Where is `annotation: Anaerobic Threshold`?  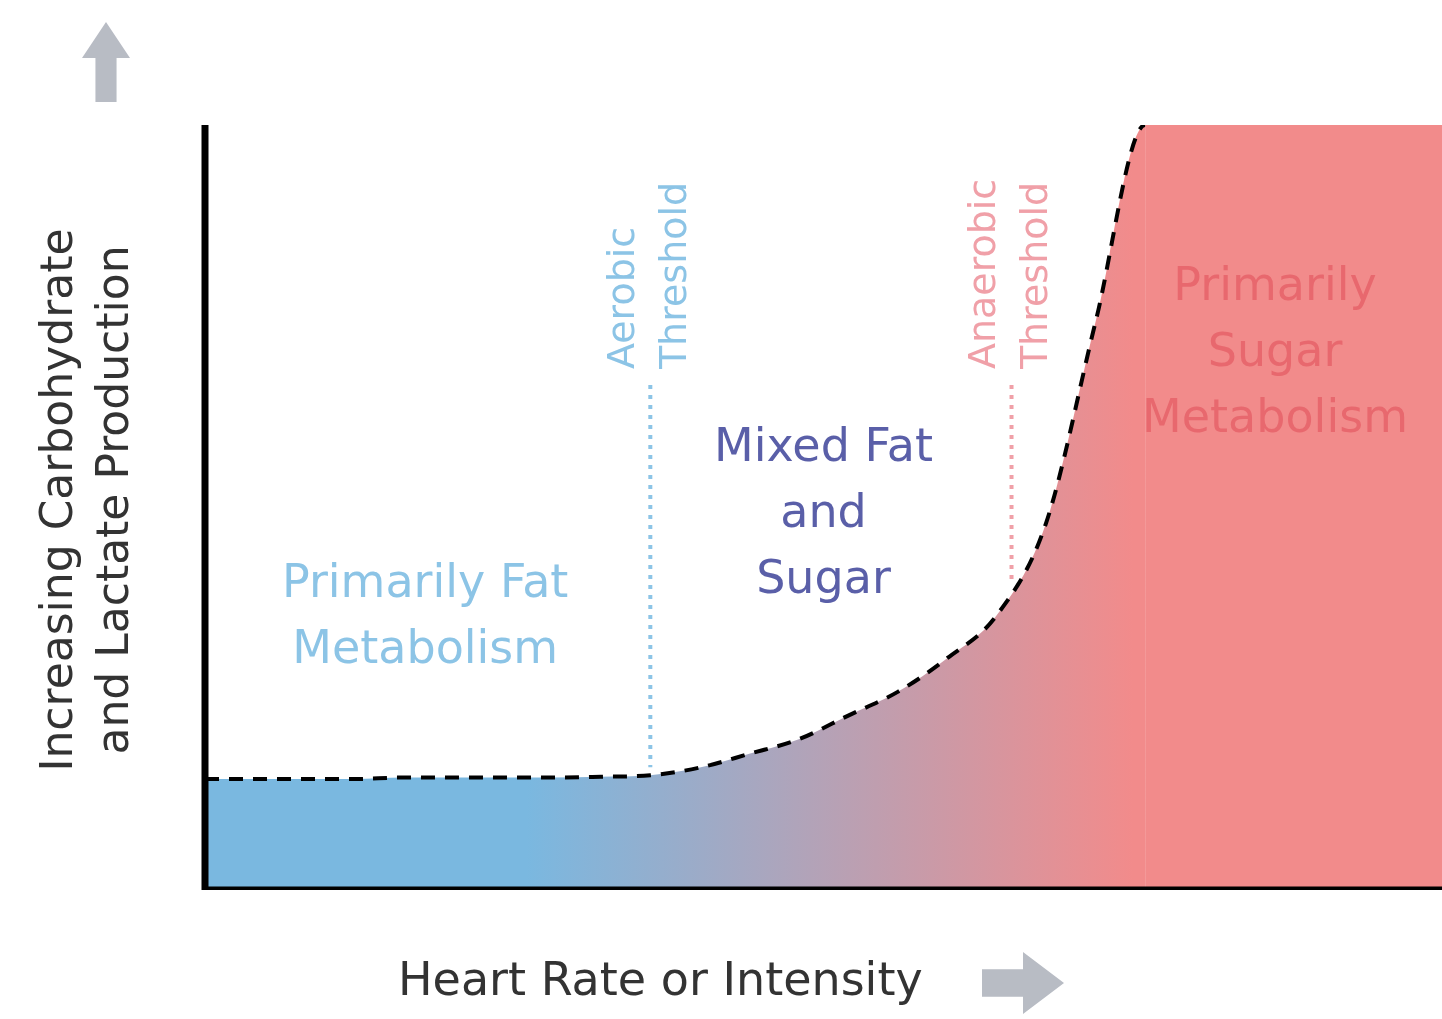
annotation: Anaerobic Threshold is located at coordinates (1008, 274).